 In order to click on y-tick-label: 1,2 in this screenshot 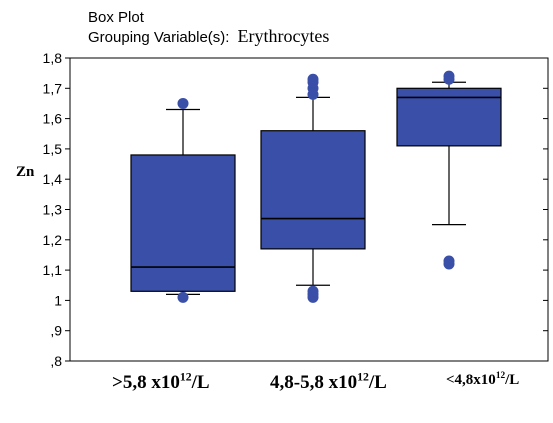, I will do `click(53, 240)`.